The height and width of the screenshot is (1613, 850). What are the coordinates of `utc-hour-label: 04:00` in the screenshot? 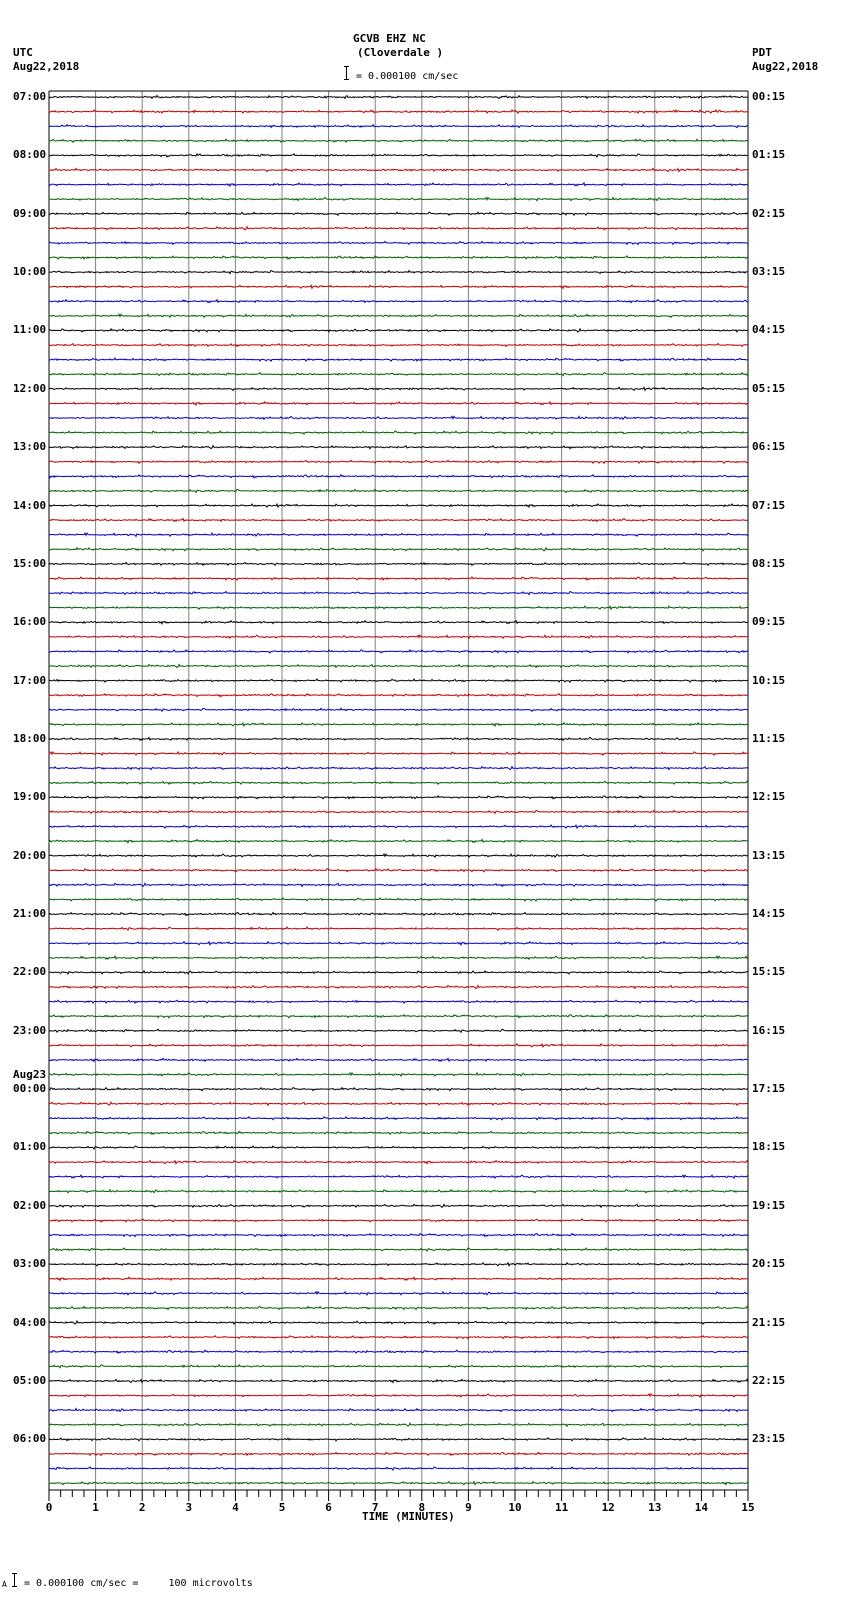 It's located at (30, 1322).